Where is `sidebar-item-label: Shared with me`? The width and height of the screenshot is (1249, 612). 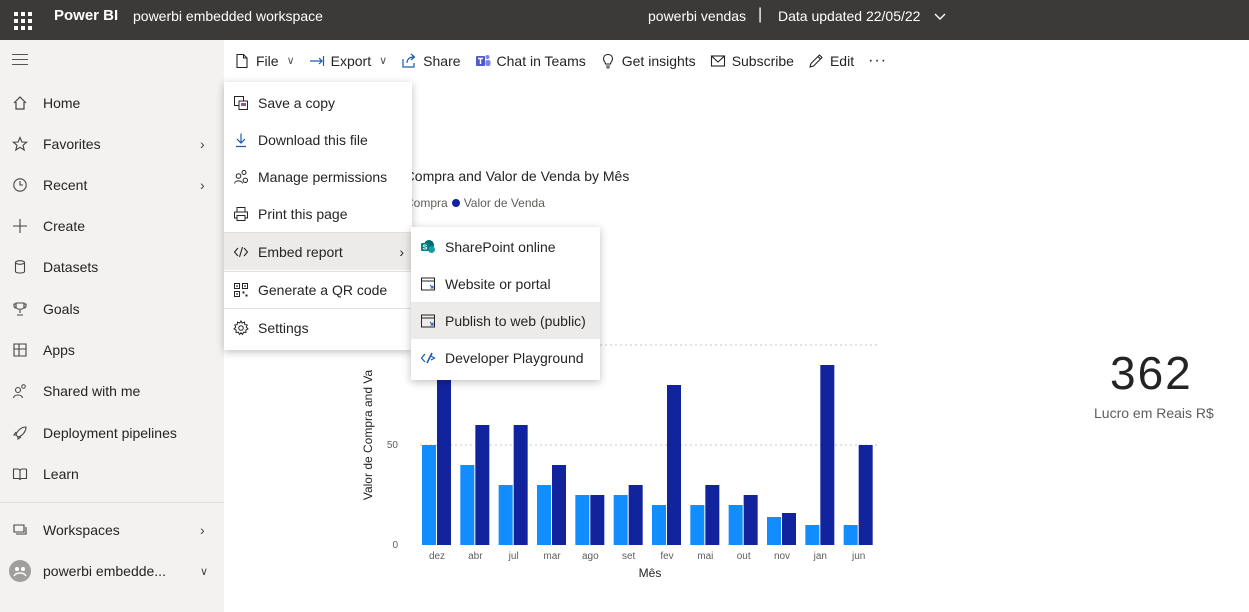 sidebar-item-label: Shared with me is located at coordinates (92, 391).